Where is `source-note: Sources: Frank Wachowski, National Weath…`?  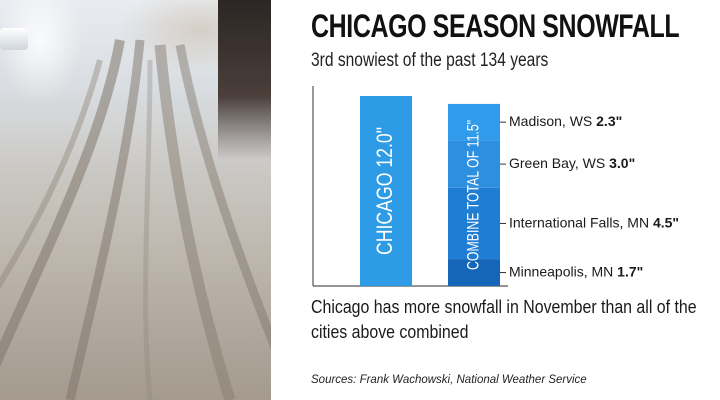
source-note: Sources: Frank Wachowski, National Weath… is located at coordinates (449, 380).